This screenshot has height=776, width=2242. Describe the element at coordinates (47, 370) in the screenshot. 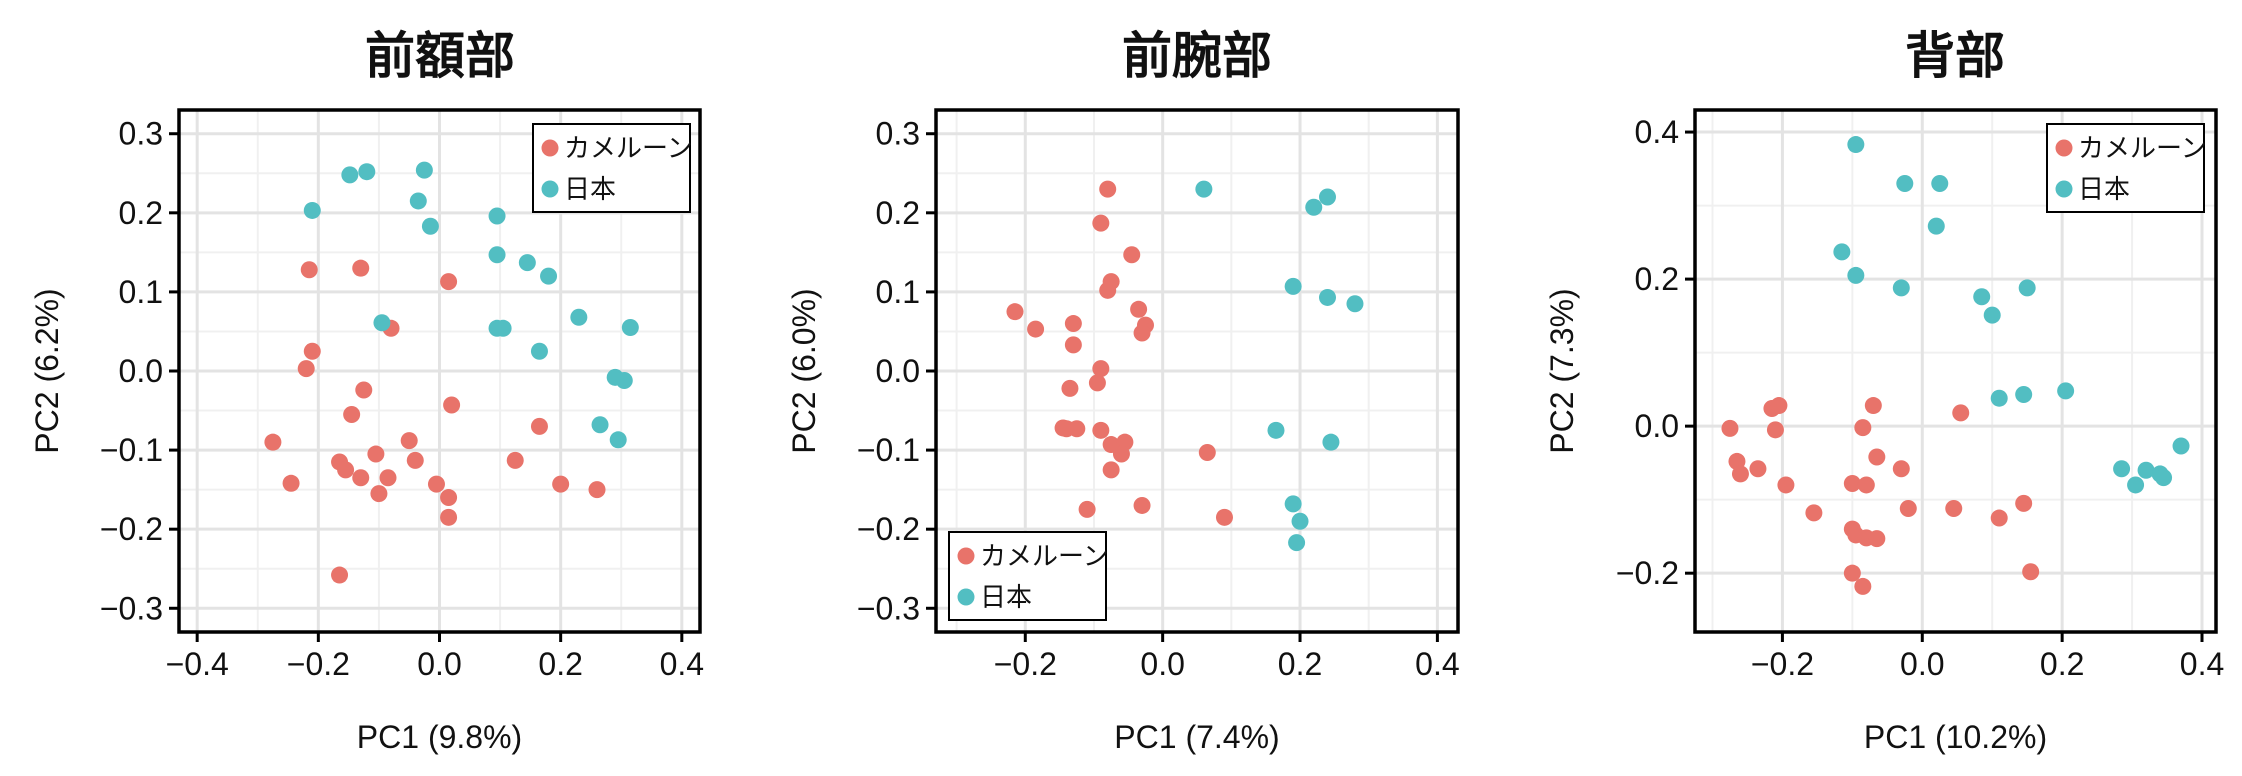

I see `y-axis-label: PC2 (6.2%)` at that location.